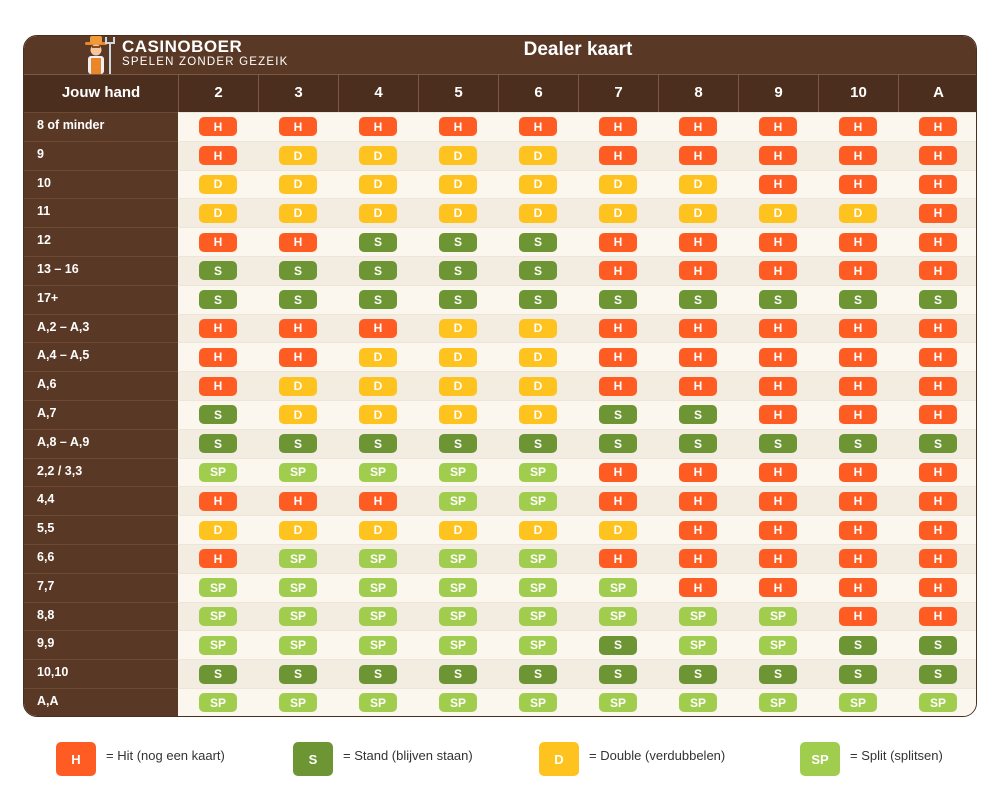 The image size is (1000, 800). What do you see at coordinates (101, 126) in the screenshot?
I see `hand-label: 8 of minder` at bounding box center [101, 126].